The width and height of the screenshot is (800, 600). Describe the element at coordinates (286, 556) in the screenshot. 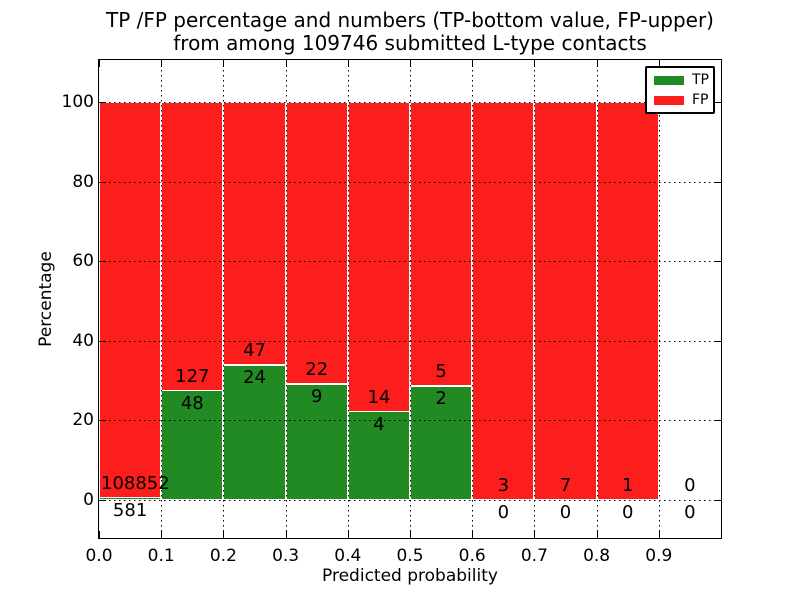

I see `x-tick-label: 0.3` at that location.